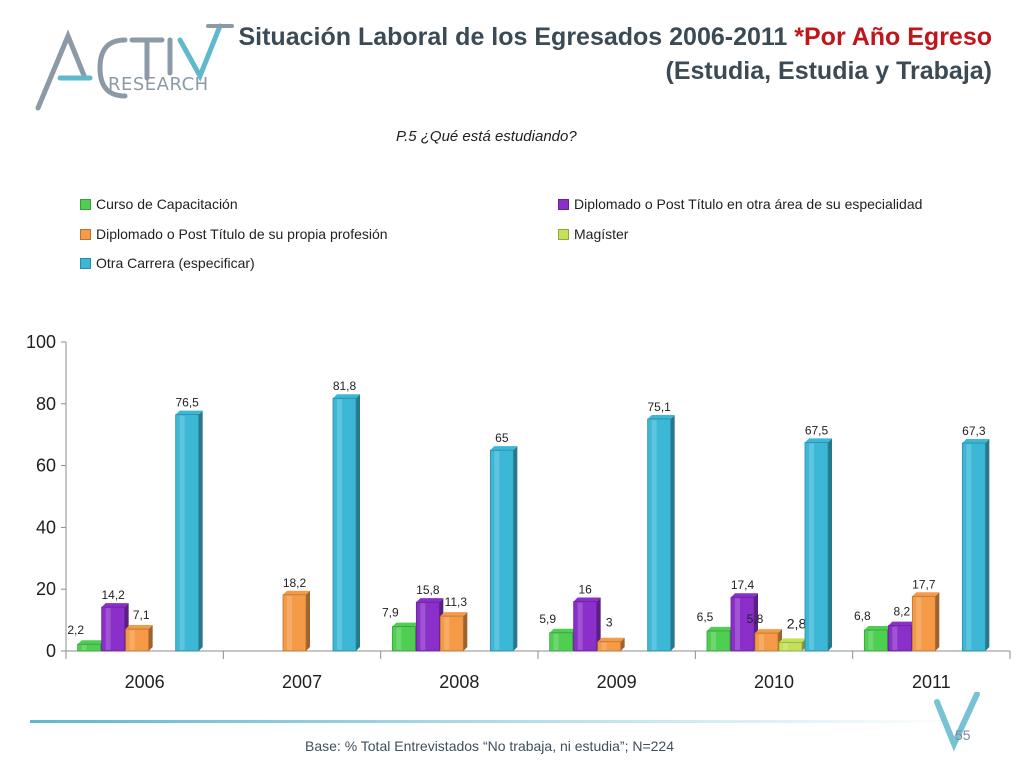  What do you see at coordinates (743, 585) in the screenshot?
I see `data-label: 17,4` at bounding box center [743, 585].